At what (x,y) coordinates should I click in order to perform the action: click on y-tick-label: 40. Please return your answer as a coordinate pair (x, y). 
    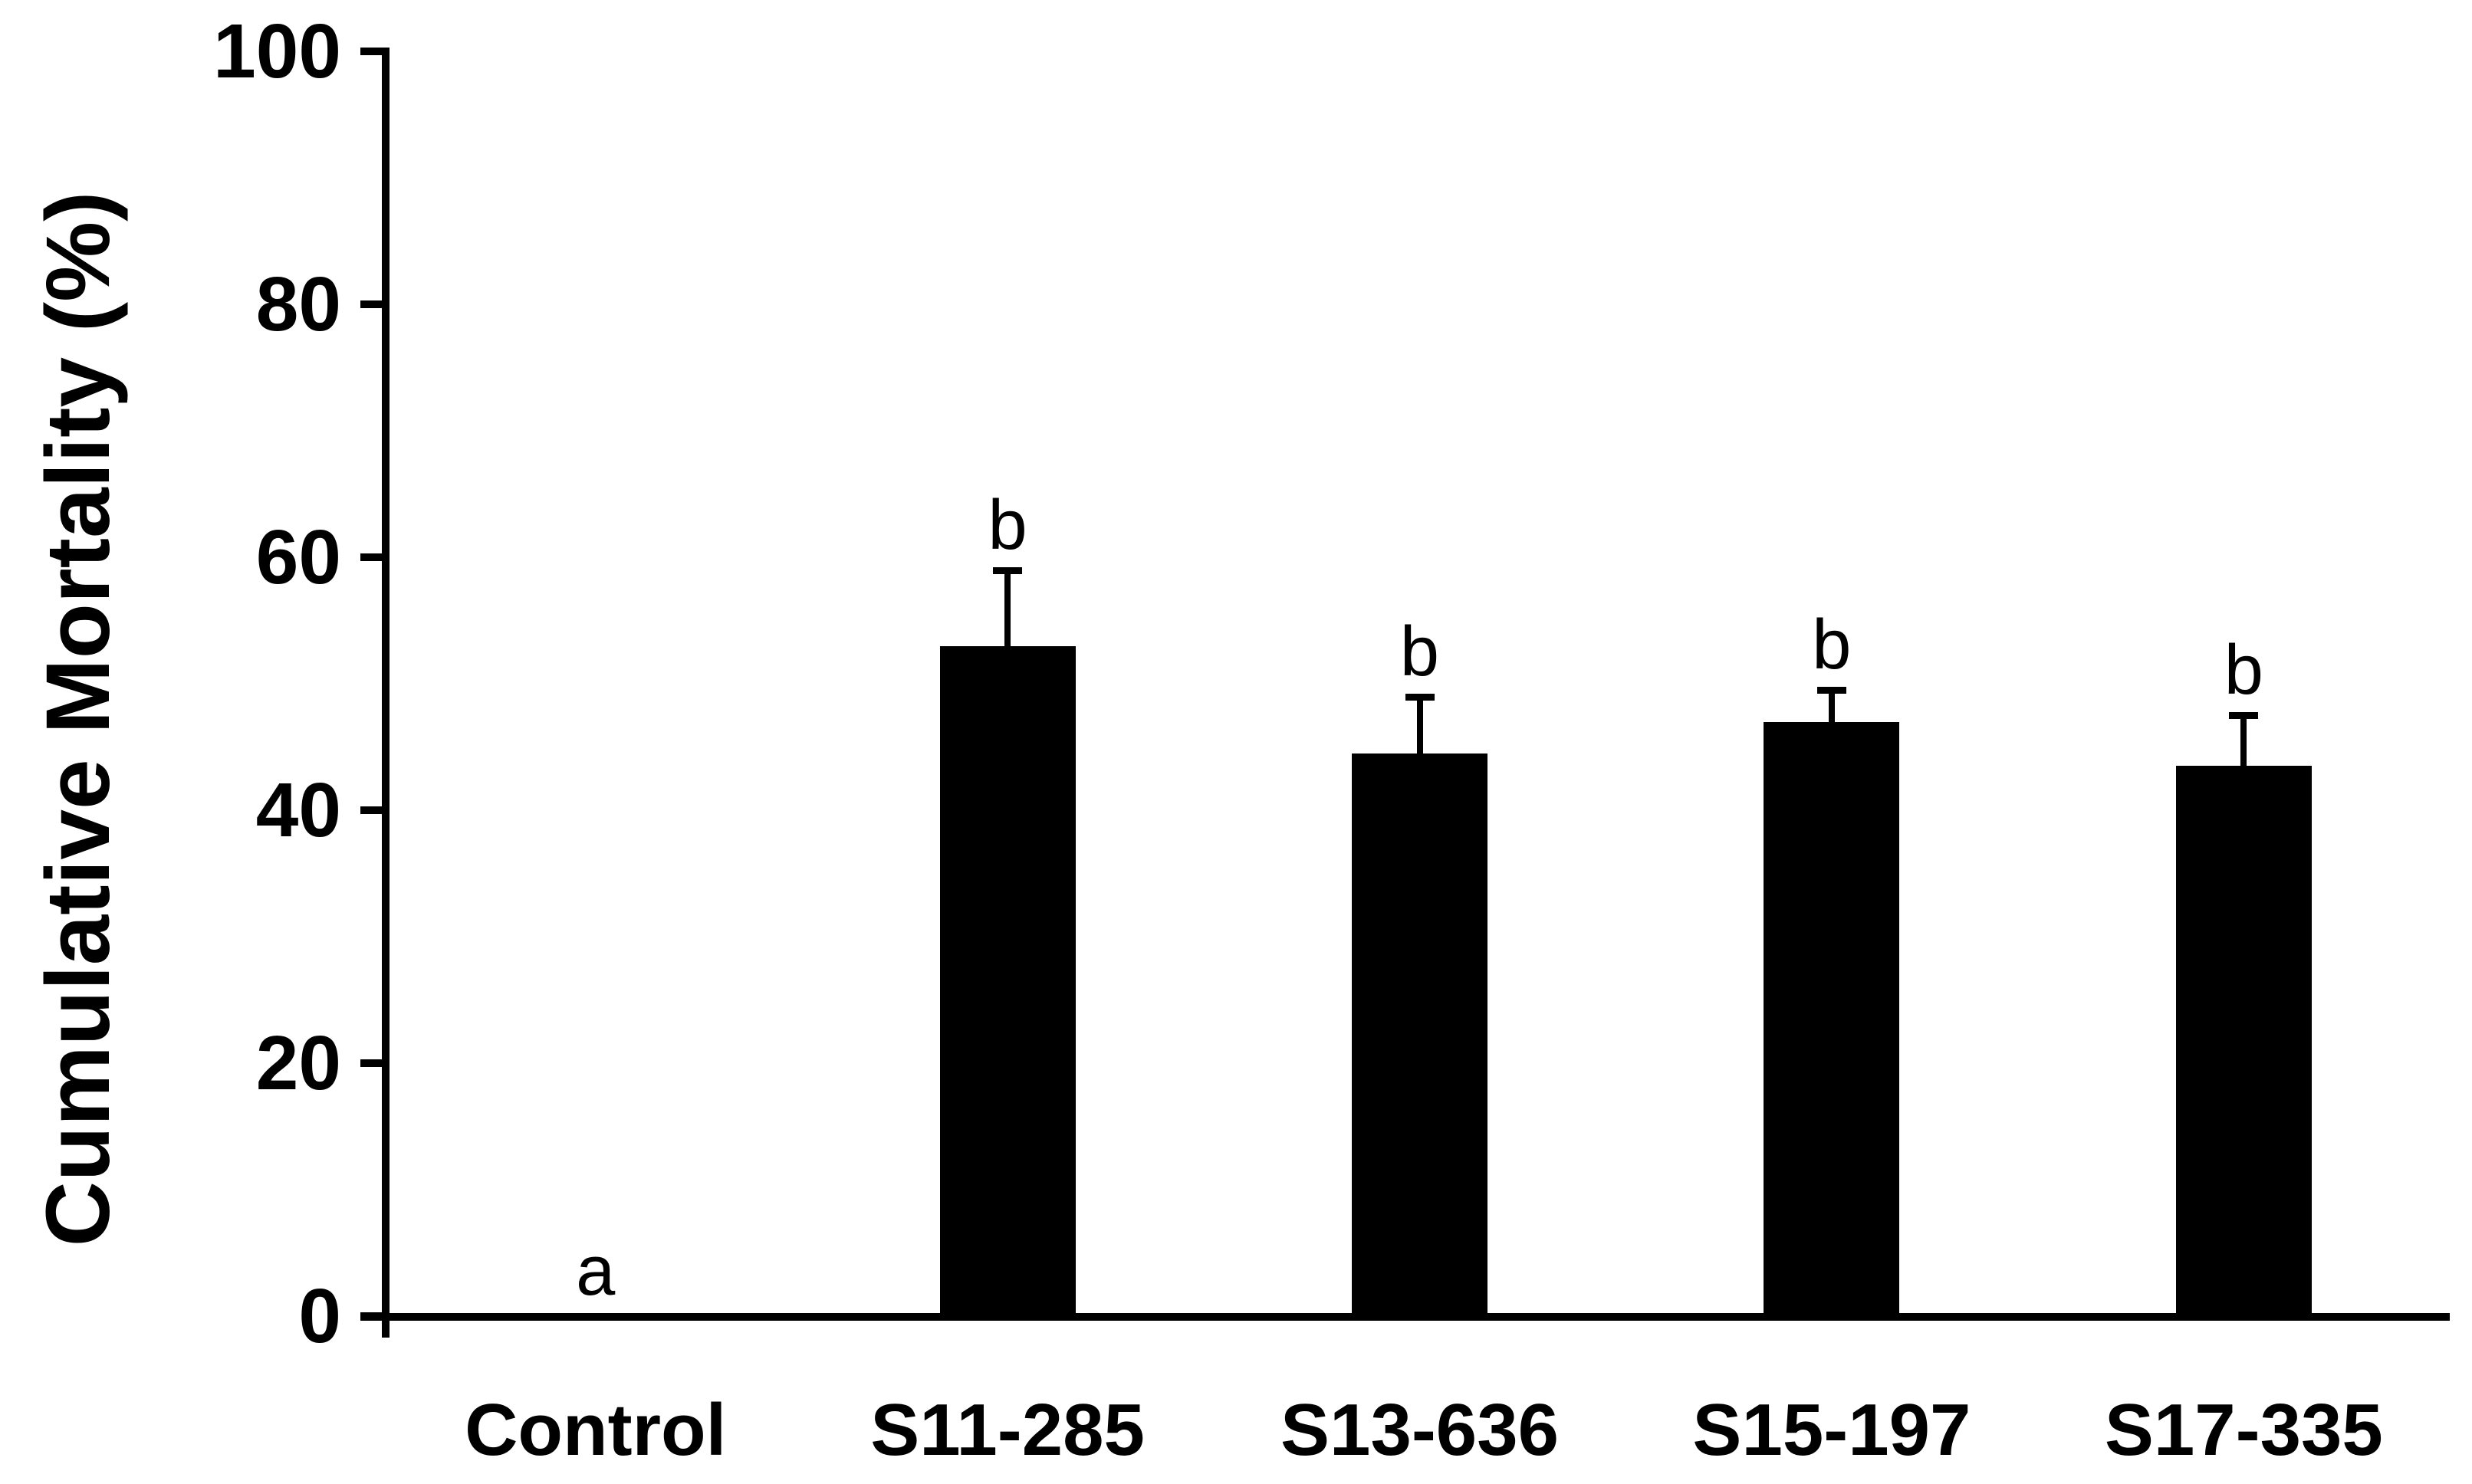
    Looking at the image, I should click on (298, 810).